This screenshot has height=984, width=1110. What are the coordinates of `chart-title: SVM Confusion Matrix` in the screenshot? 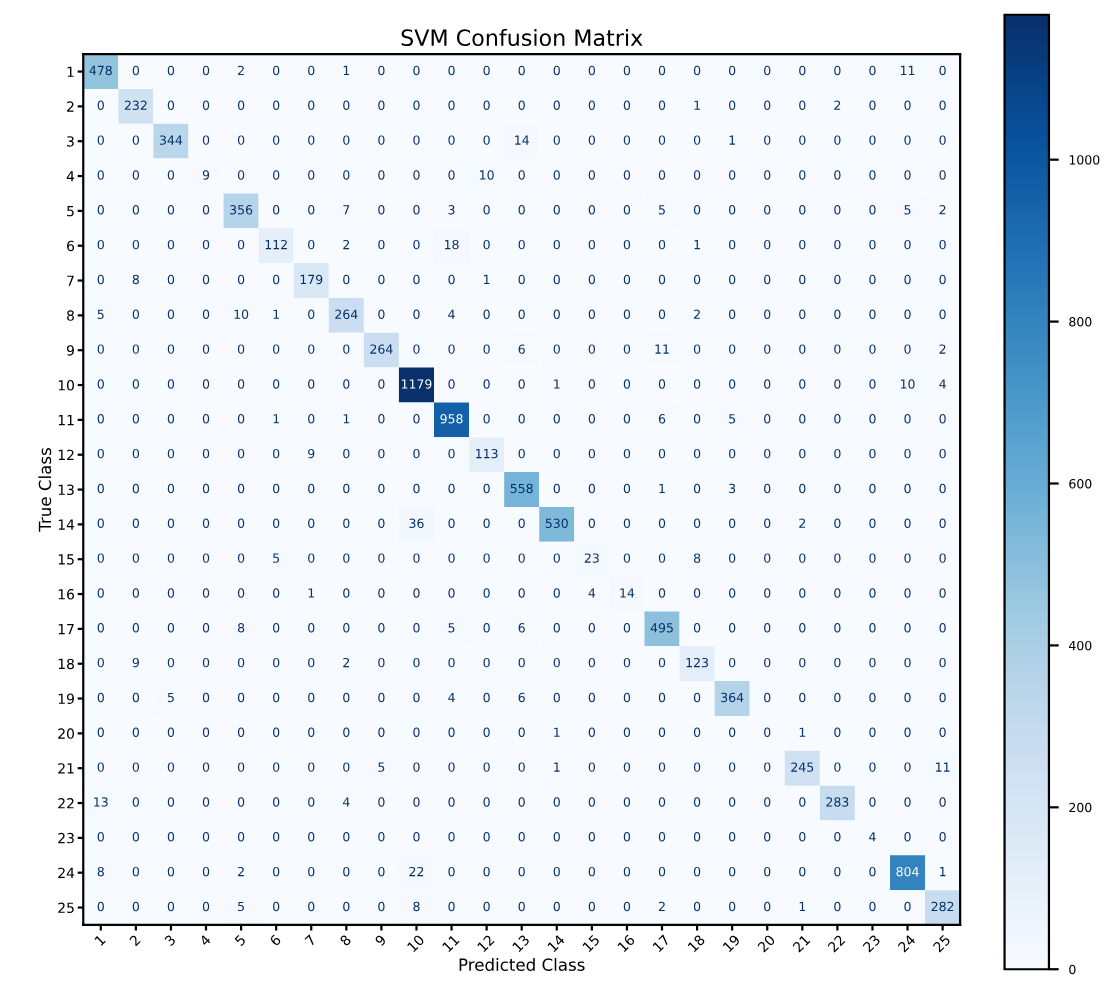 It's located at (522, 37).